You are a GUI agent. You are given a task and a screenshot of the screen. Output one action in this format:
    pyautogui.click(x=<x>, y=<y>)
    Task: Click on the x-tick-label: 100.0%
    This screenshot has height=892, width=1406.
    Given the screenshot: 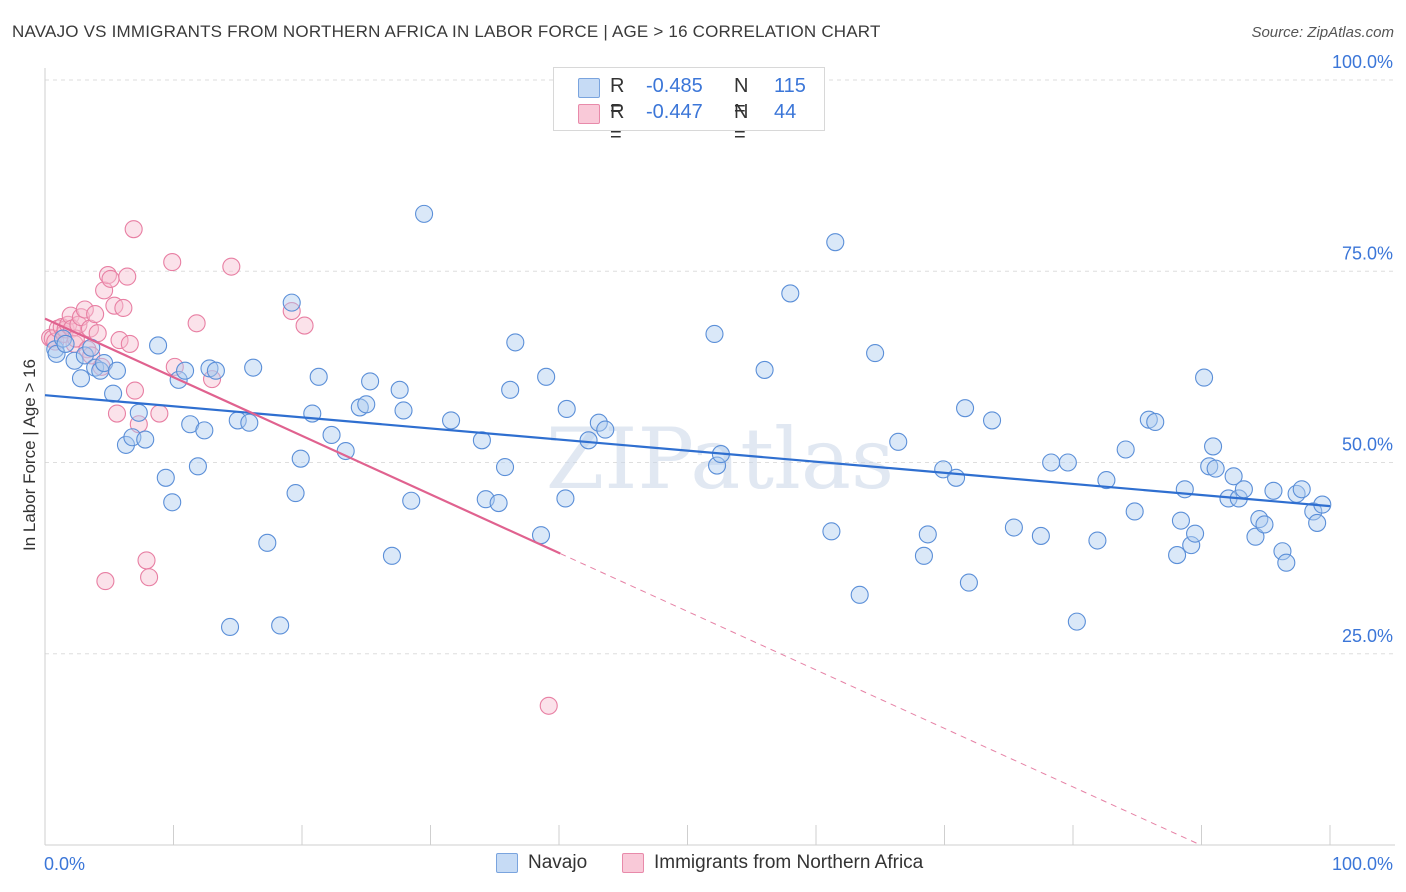 What is the action you would take?
    pyautogui.click(x=1362, y=864)
    